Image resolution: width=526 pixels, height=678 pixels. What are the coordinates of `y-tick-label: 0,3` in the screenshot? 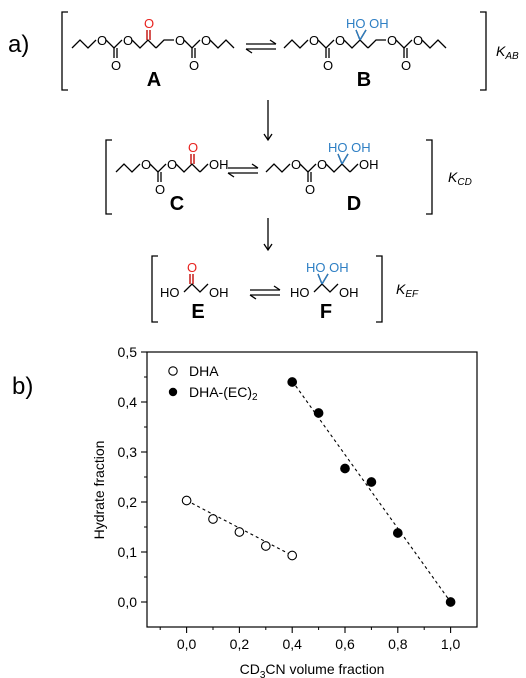 It's located at (128, 452).